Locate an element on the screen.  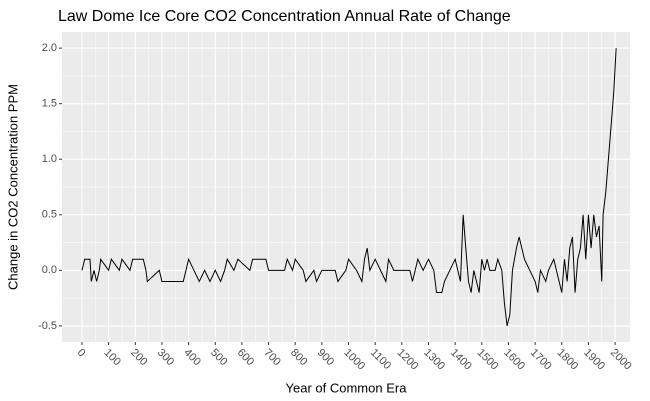
x-tick-label: 0 is located at coordinates (81, 353).